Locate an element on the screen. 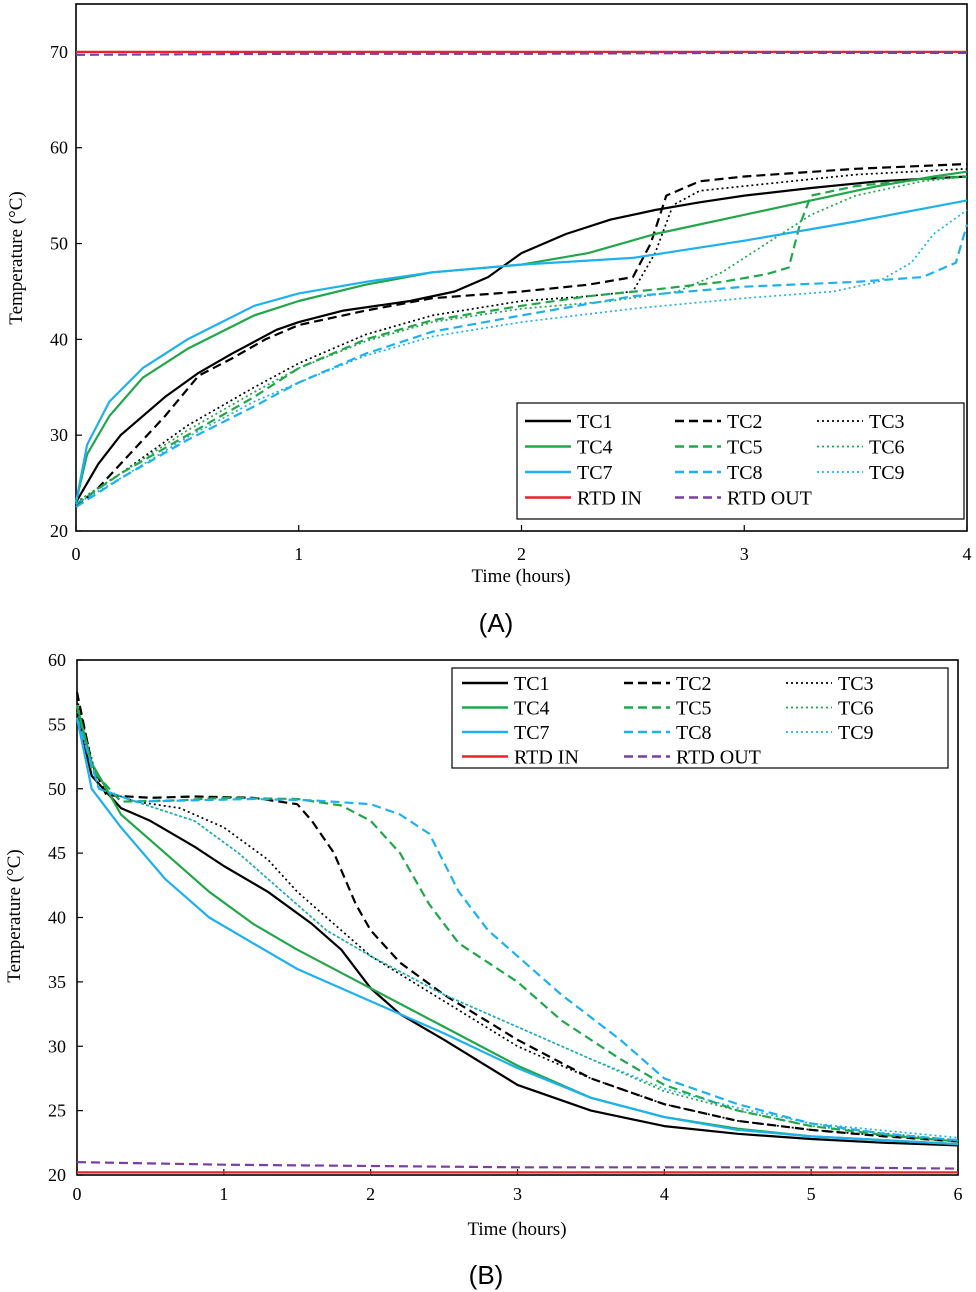 This screenshot has width=976, height=1292. panel-a-caption: (A) is located at coordinates (496, 623).